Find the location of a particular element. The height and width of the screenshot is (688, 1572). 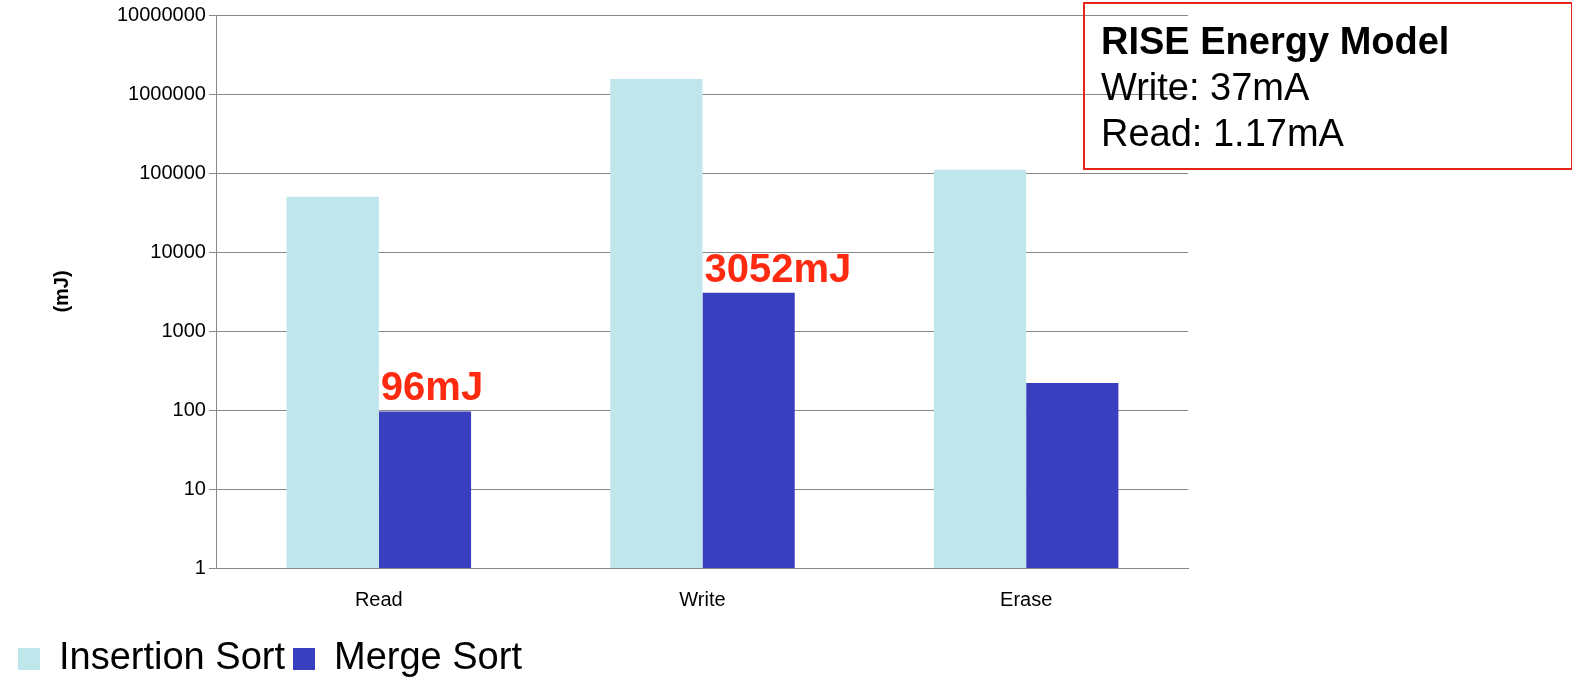

annotation: Write: 37mA is located at coordinates (1206, 87).